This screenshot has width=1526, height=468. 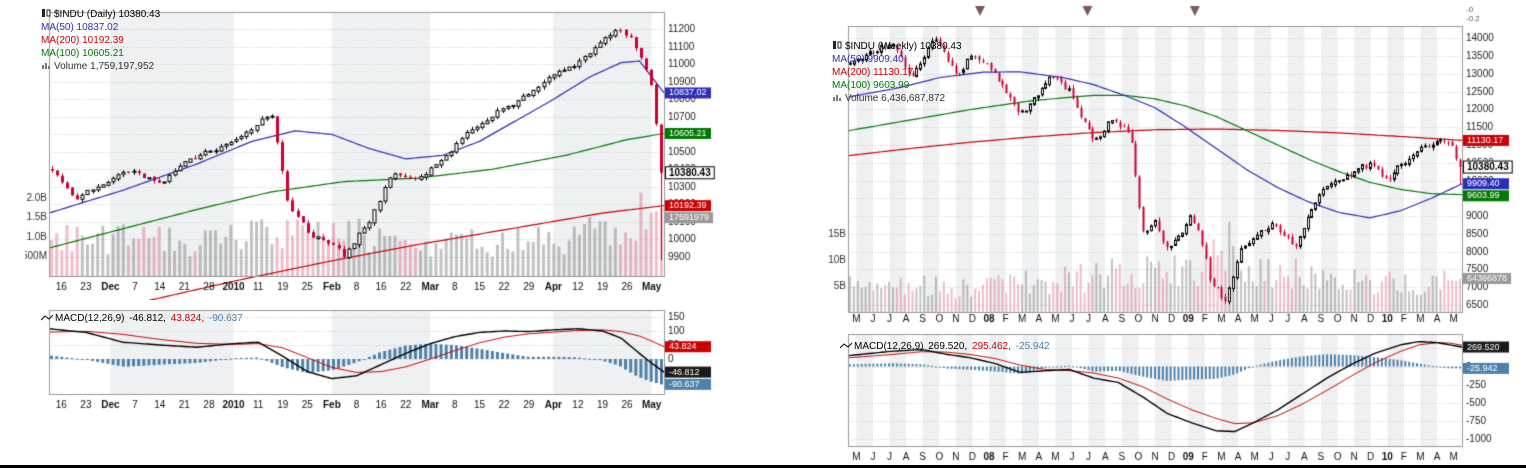 What do you see at coordinates (991, 346) in the screenshot?
I see `weekly-macd-signal-value: 295.462,` at bounding box center [991, 346].